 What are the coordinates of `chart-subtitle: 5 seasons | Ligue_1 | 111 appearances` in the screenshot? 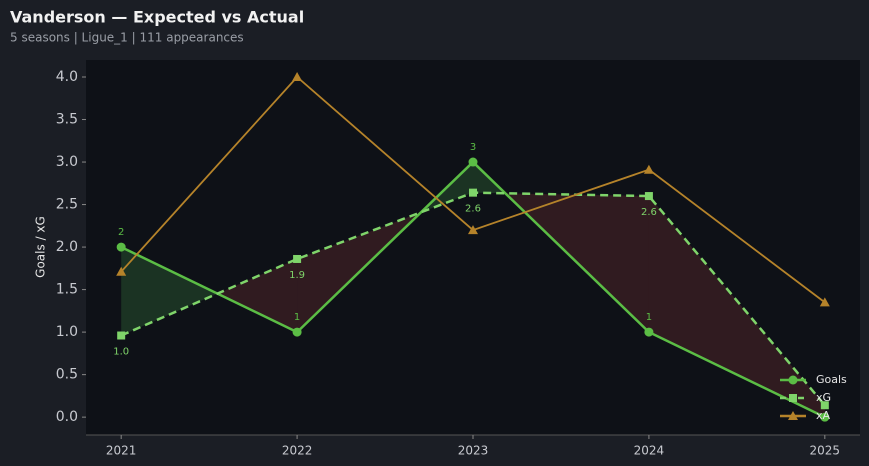 It's located at (127, 38).